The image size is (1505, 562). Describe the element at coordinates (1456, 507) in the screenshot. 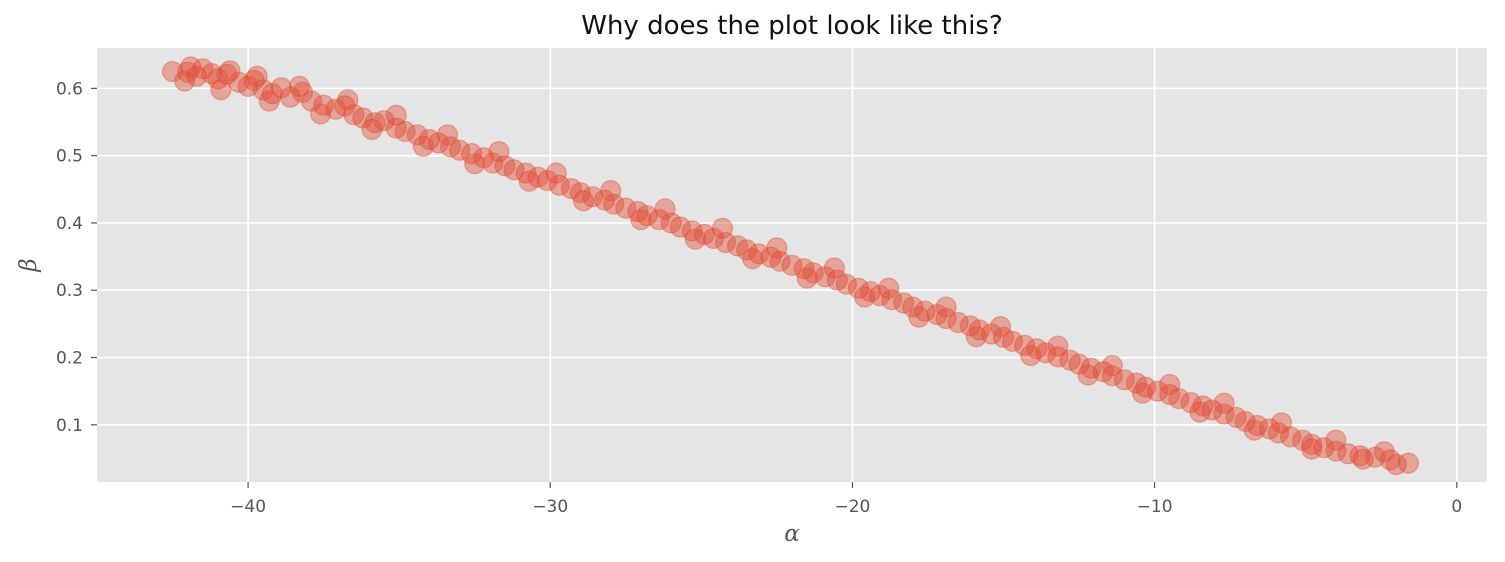

I see `x-tick-label: 0` at that location.